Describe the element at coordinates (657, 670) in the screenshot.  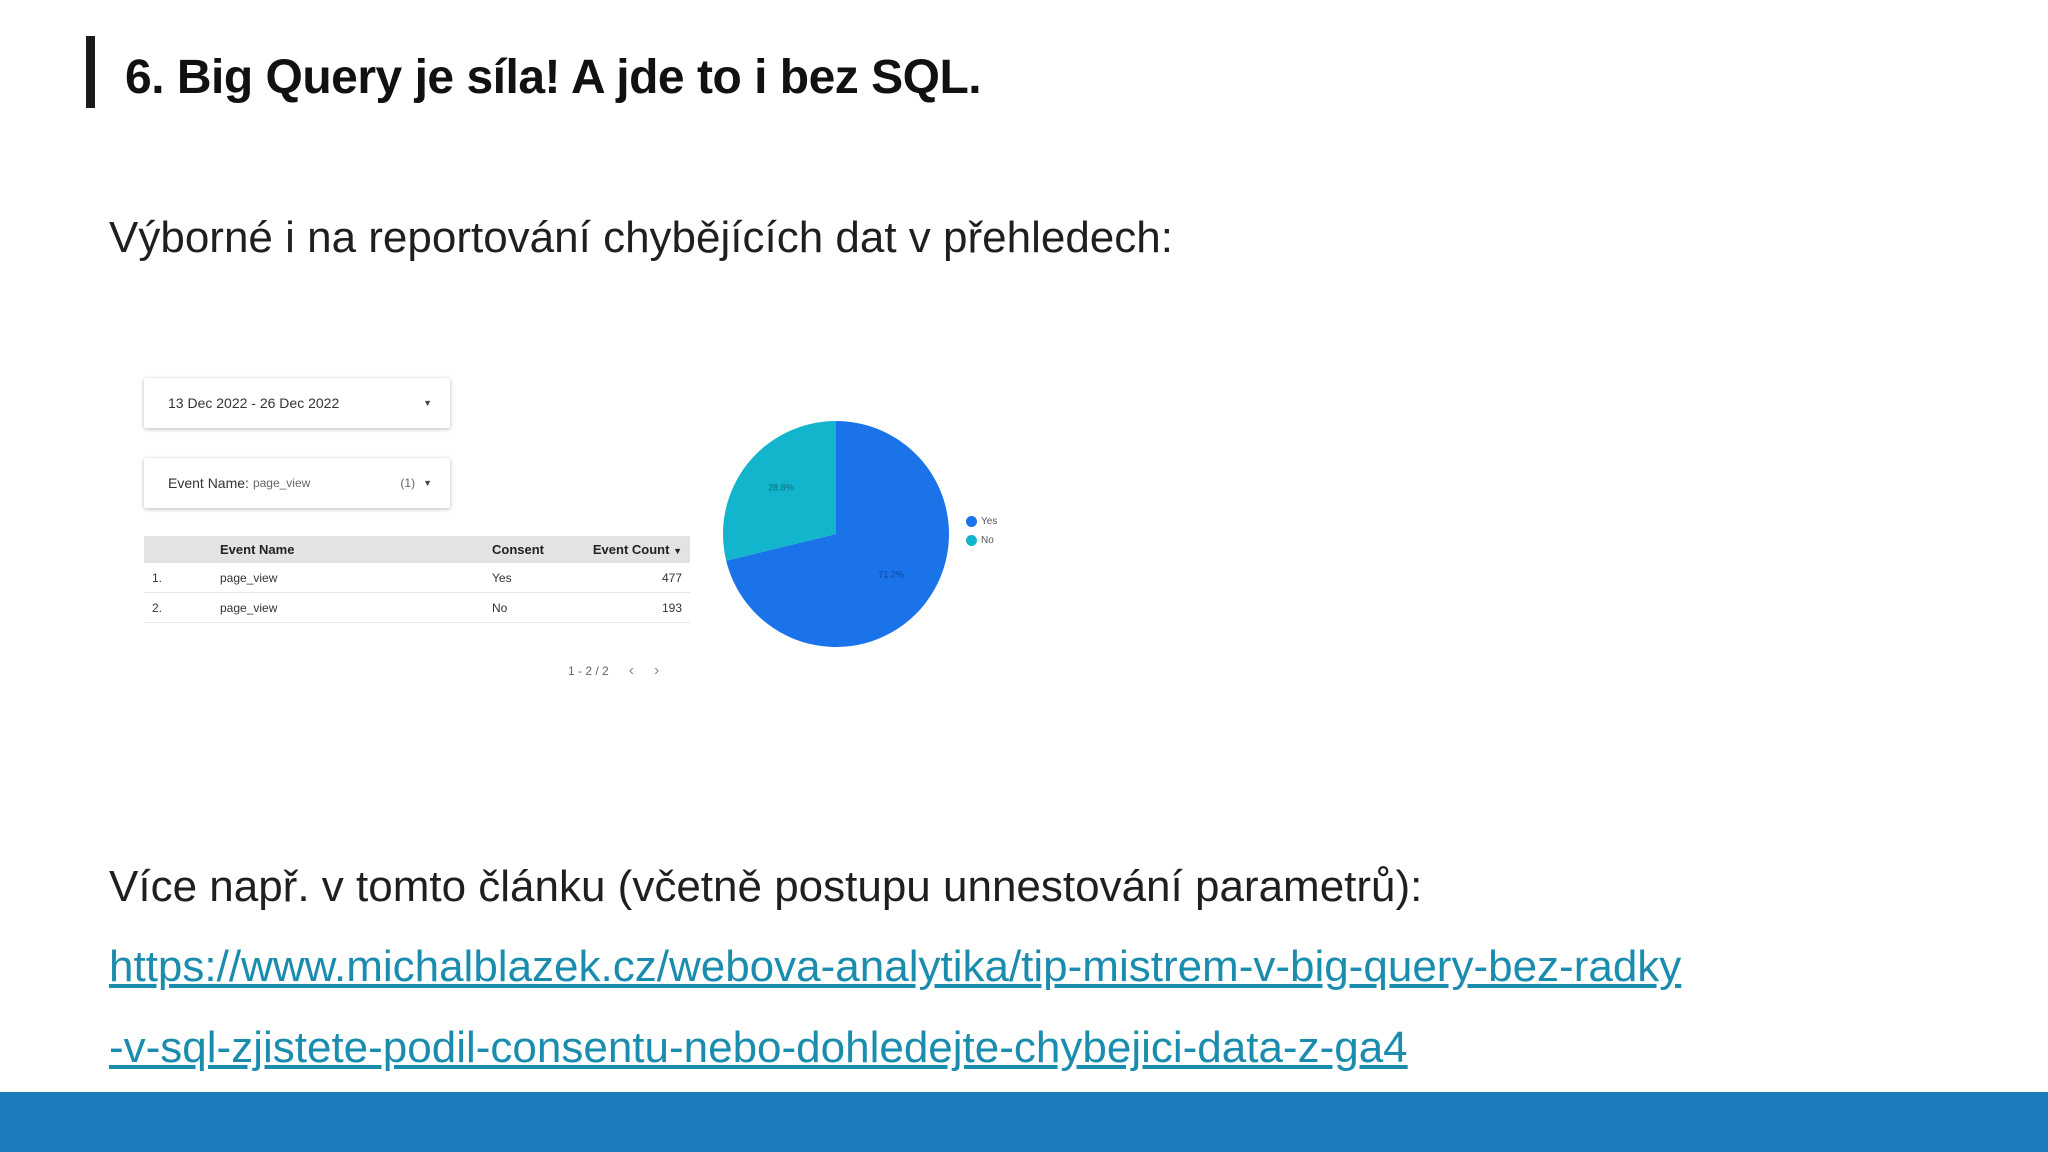
I see `chevron-right-icon: ›` at that location.